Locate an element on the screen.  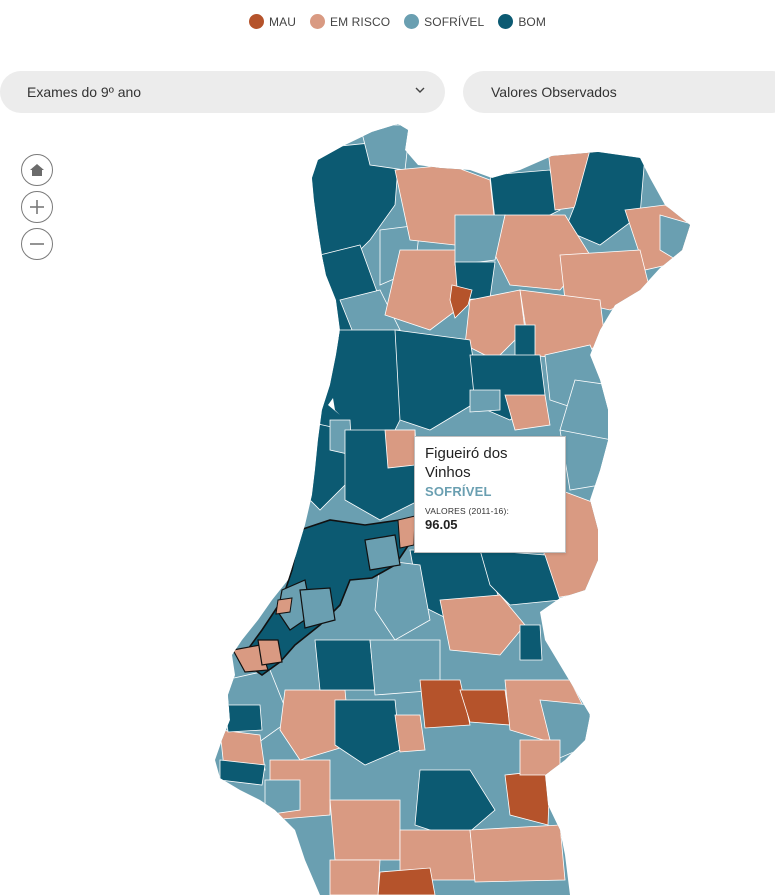
legend-item-bom: BOM is located at coordinates (522, 21).